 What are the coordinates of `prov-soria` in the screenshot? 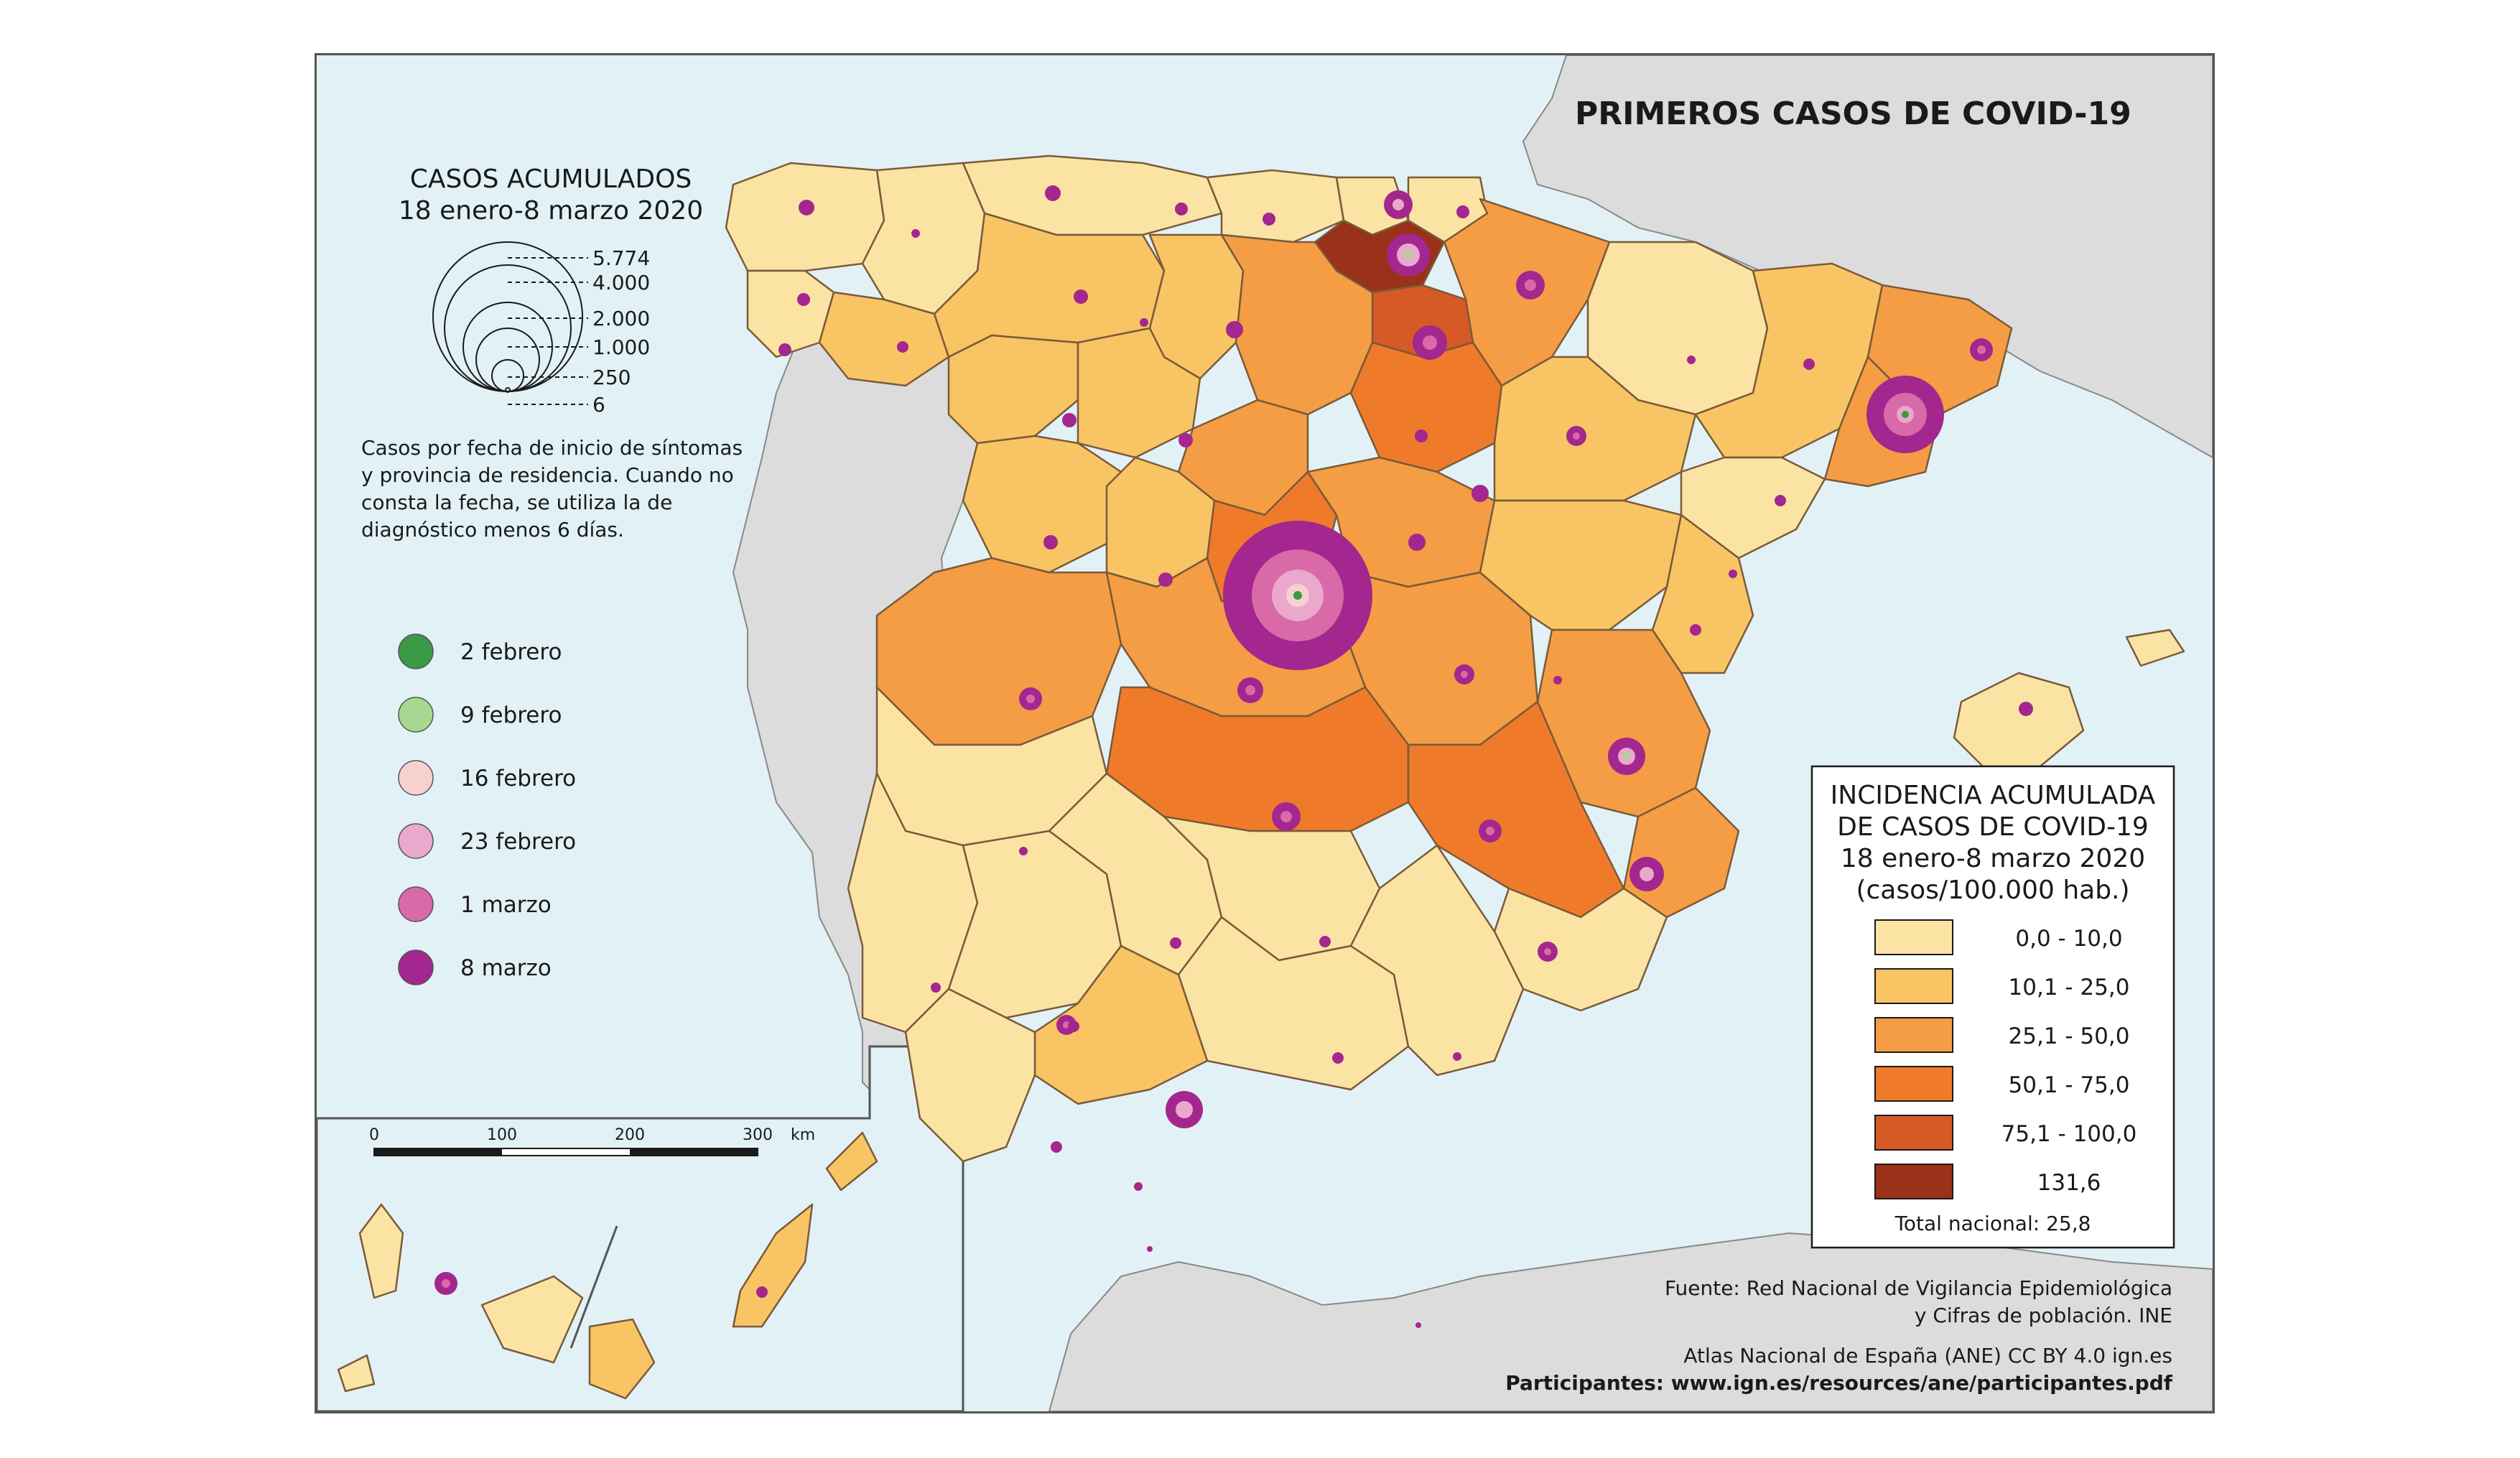 It's located at (1426, 407).